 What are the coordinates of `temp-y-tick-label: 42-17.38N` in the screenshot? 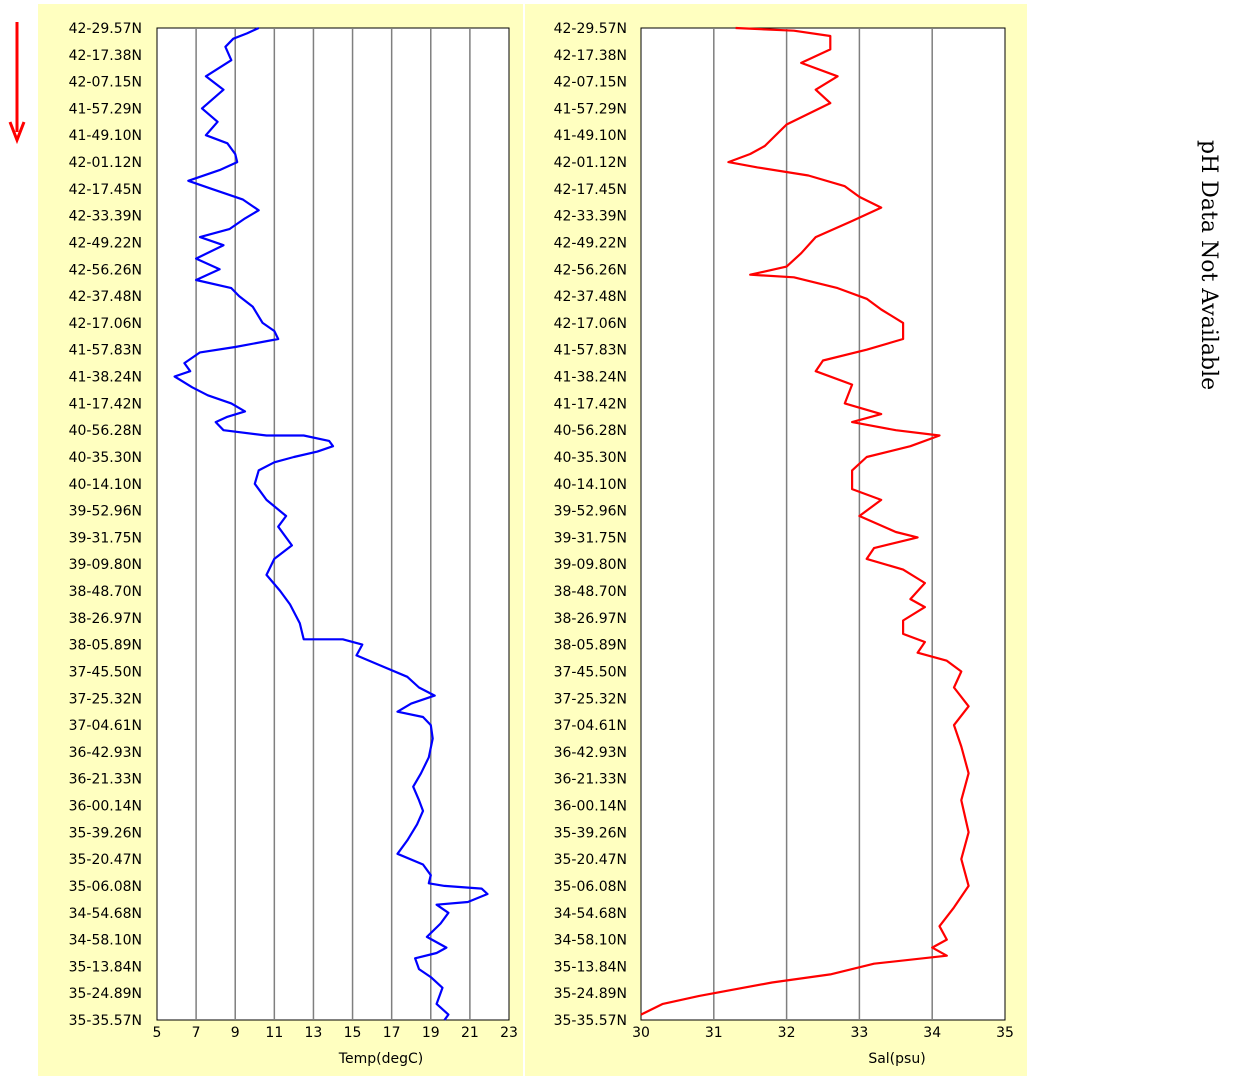 It's located at (105, 56).